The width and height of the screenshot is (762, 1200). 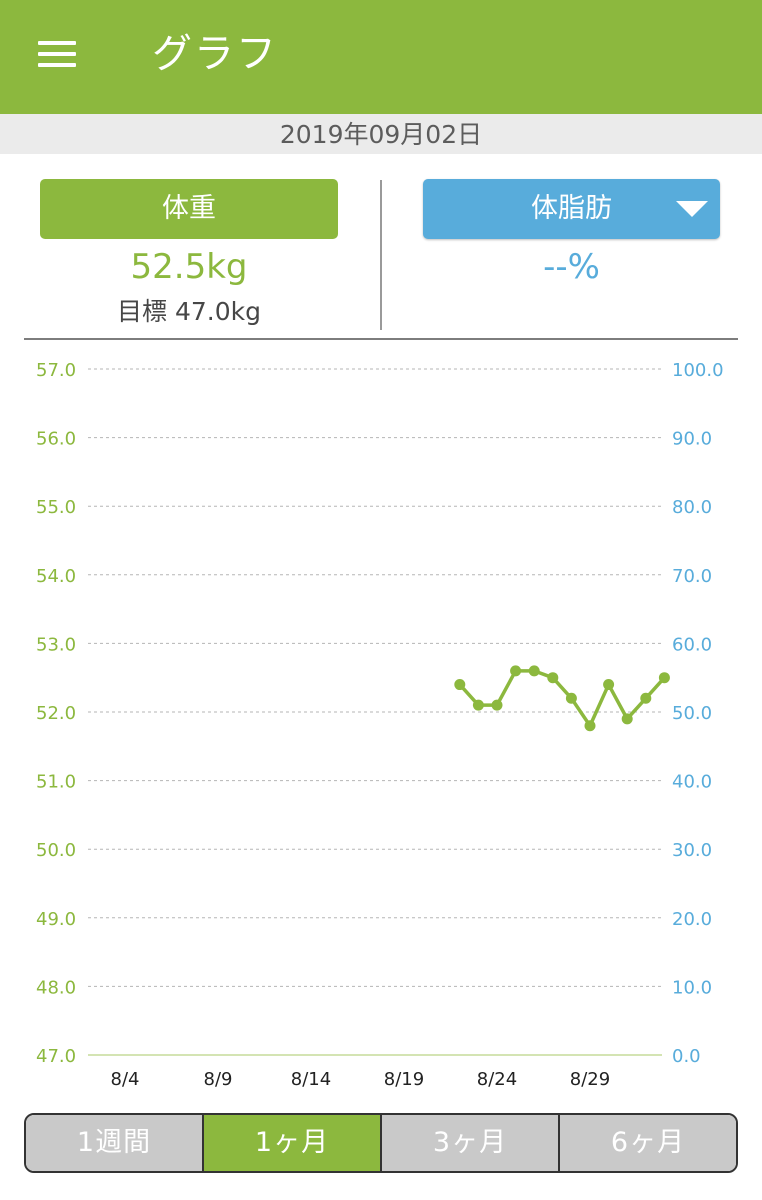 I want to click on x-tick-label: 8/4, so click(x=125, y=1079).